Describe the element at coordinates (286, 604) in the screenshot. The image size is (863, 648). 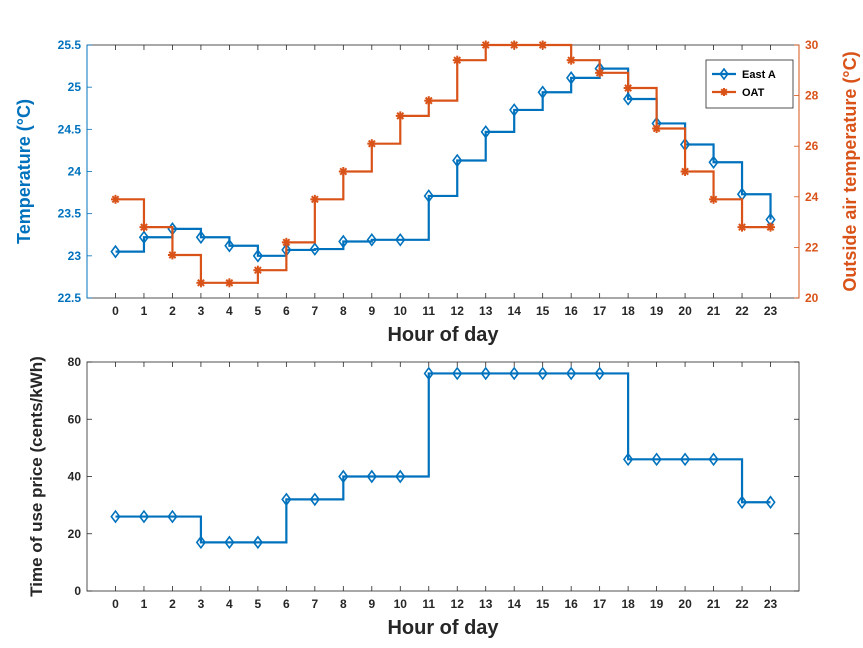
I see `x-tick-label: 6` at that location.